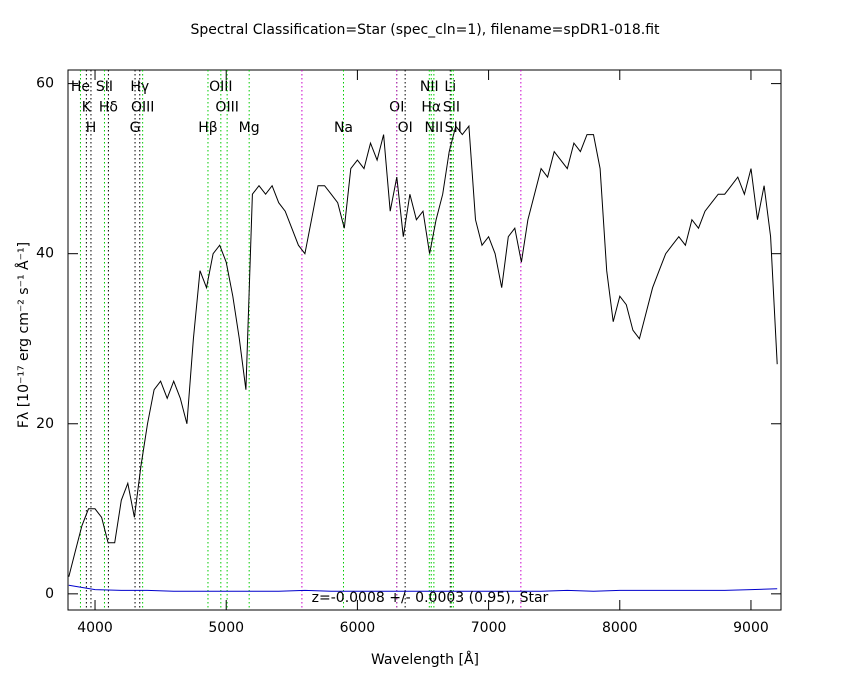  What do you see at coordinates (489, 628) in the screenshot?
I see `x-tick-label: 7000` at bounding box center [489, 628].